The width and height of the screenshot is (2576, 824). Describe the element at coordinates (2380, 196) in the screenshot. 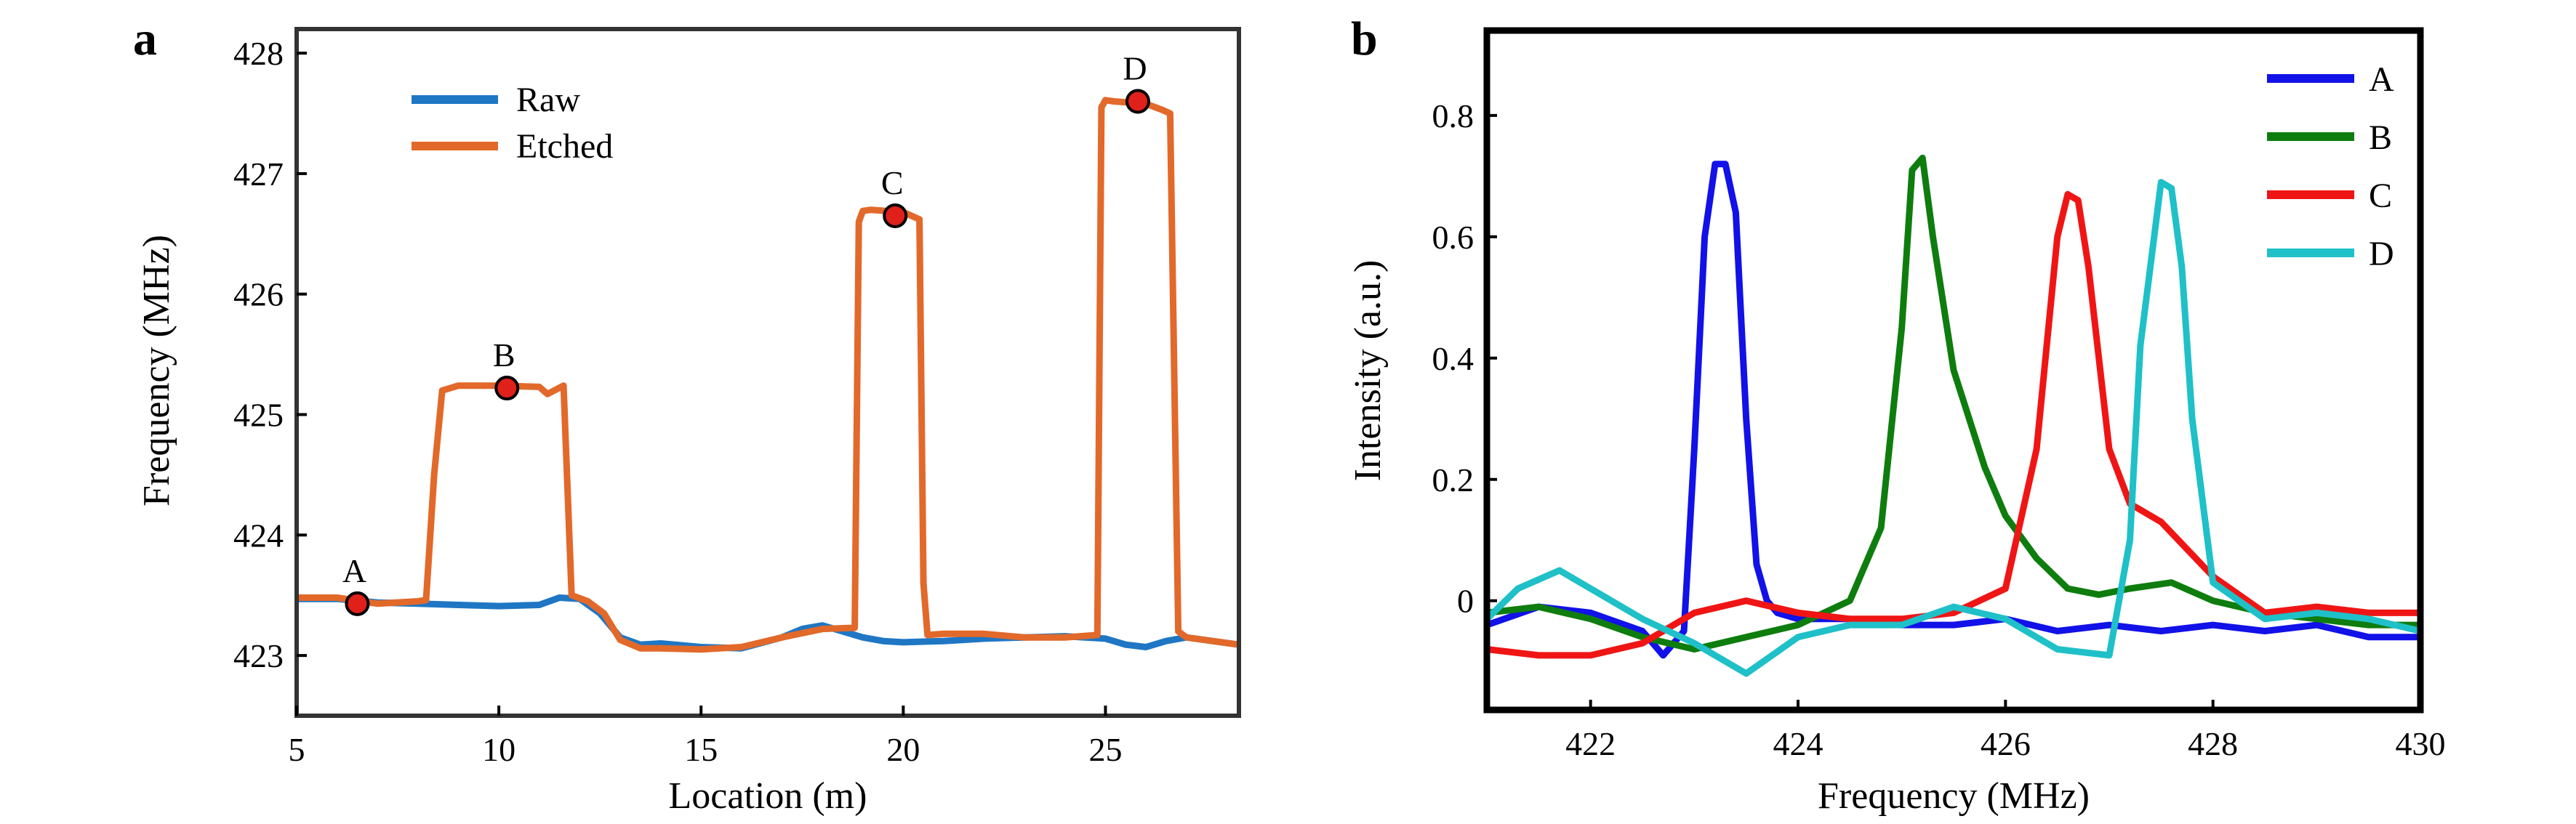

I see `legend-label-c: C` at that location.